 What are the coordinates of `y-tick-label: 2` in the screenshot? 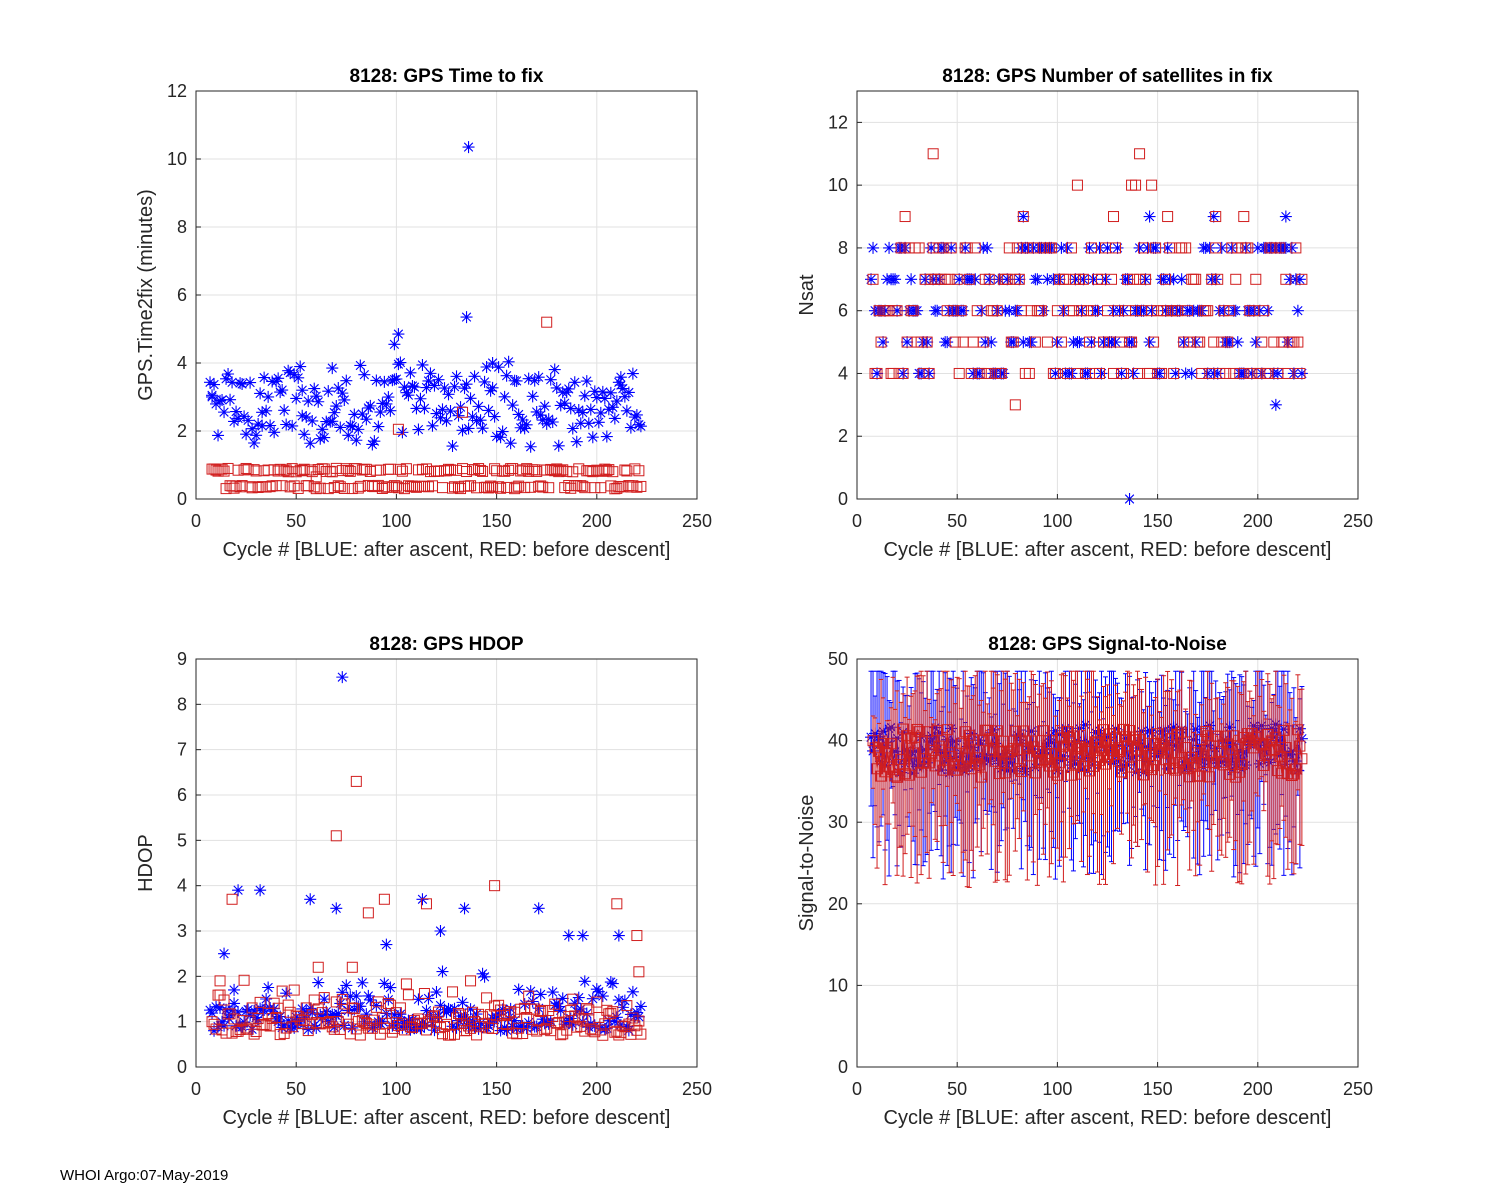 It's located at (182, 976).